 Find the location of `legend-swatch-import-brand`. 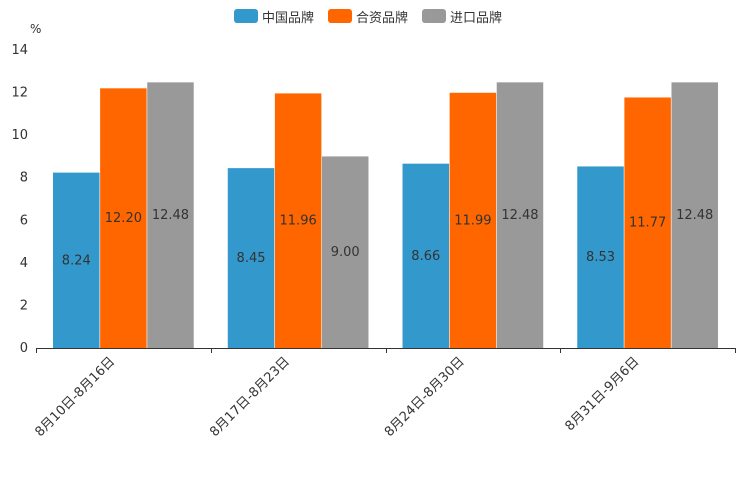

legend-swatch-import-brand is located at coordinates (434, 16).